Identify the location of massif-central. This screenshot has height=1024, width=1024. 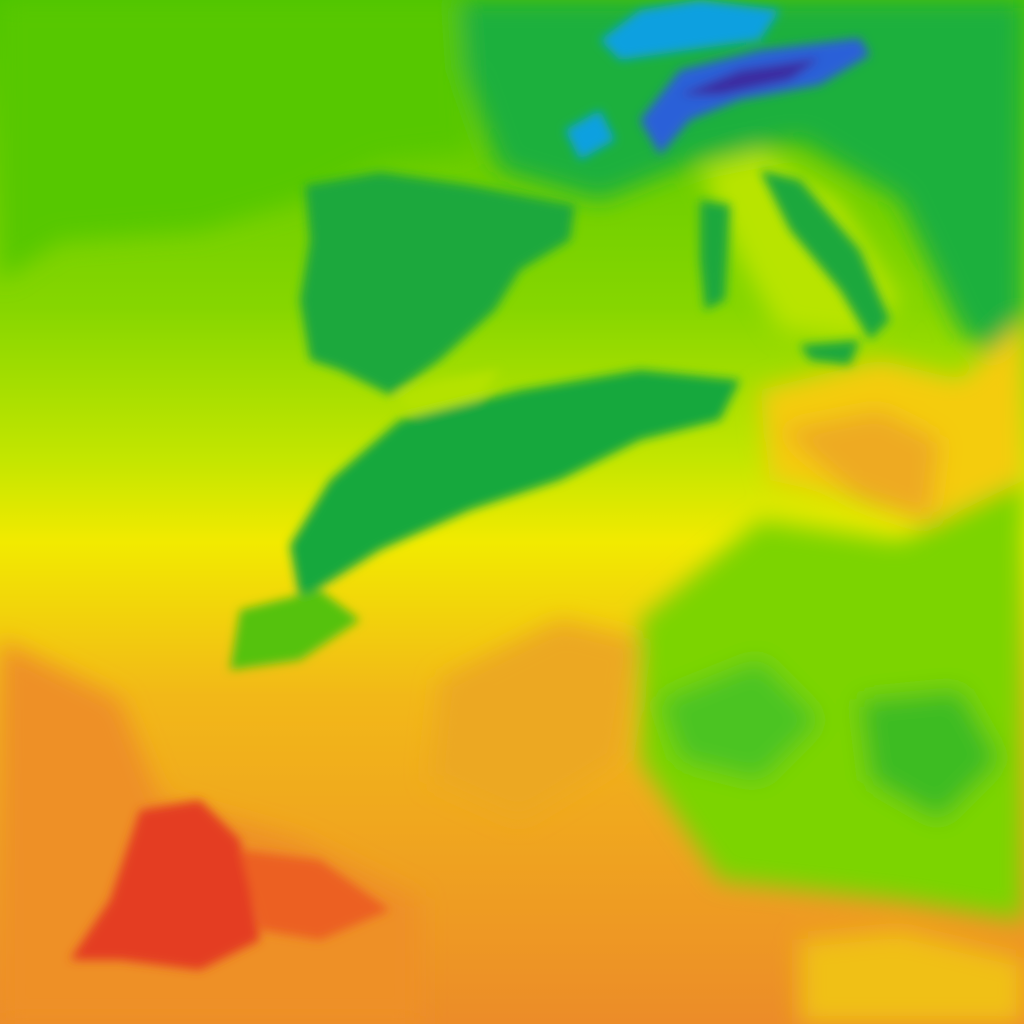
(590, 135).